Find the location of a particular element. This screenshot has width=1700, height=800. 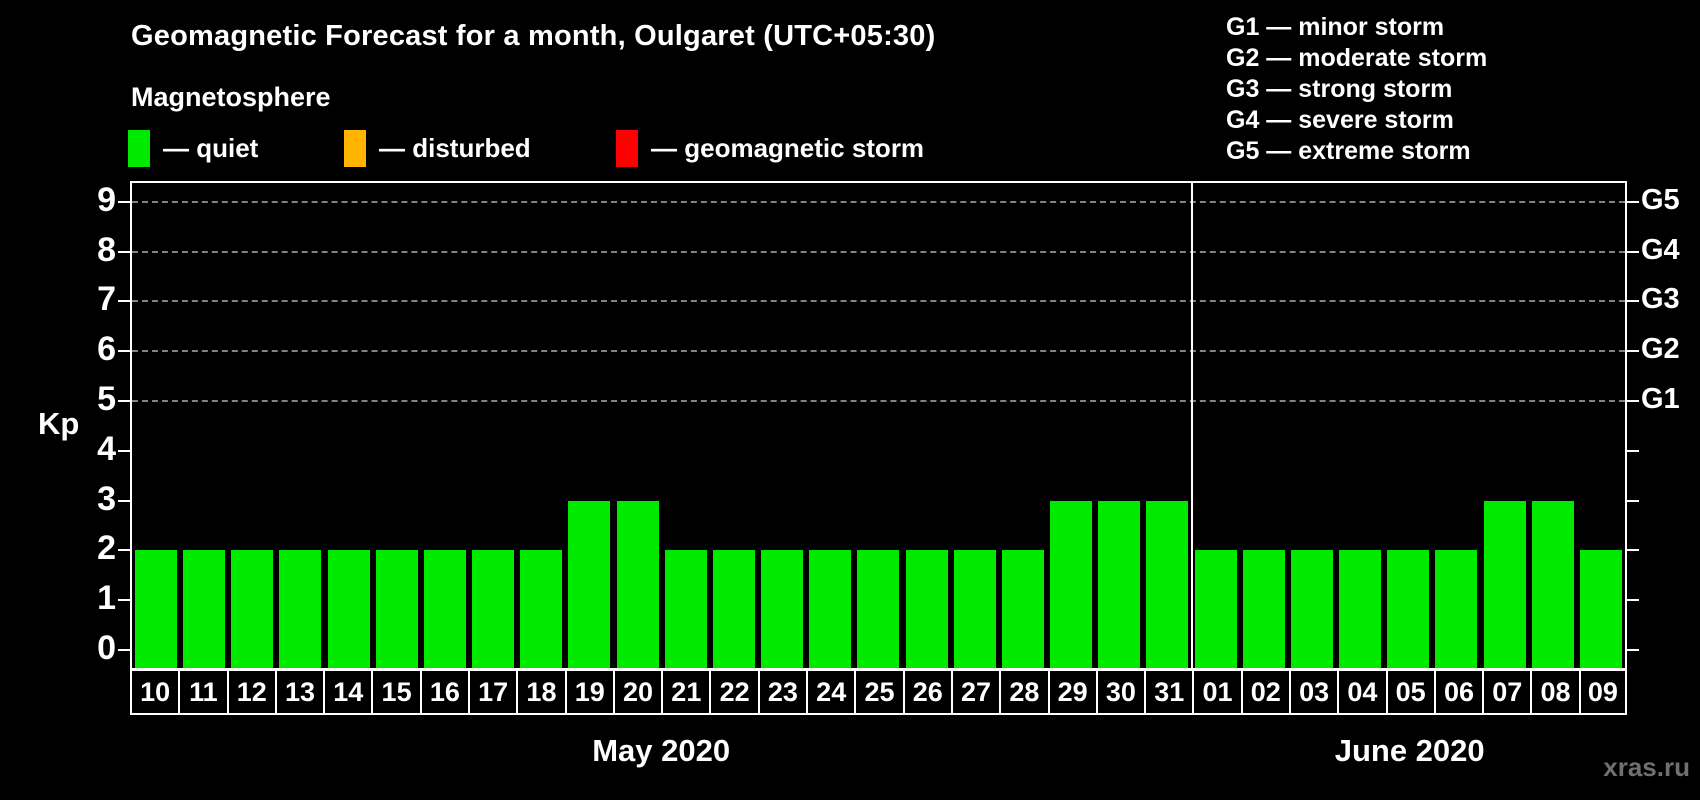

legend-item-disturbed: — disturbed is located at coordinates (437, 148).